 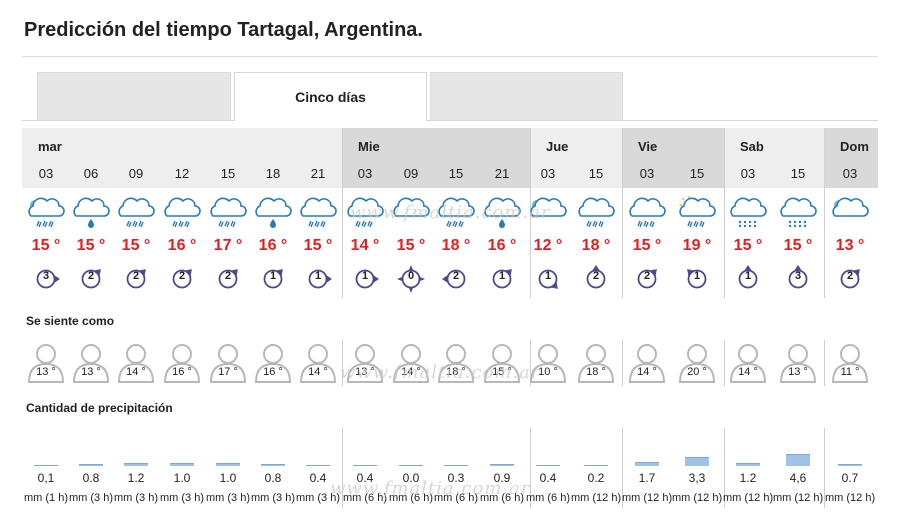 What do you see at coordinates (369, 146) in the screenshot?
I see `day-name: Mie` at bounding box center [369, 146].